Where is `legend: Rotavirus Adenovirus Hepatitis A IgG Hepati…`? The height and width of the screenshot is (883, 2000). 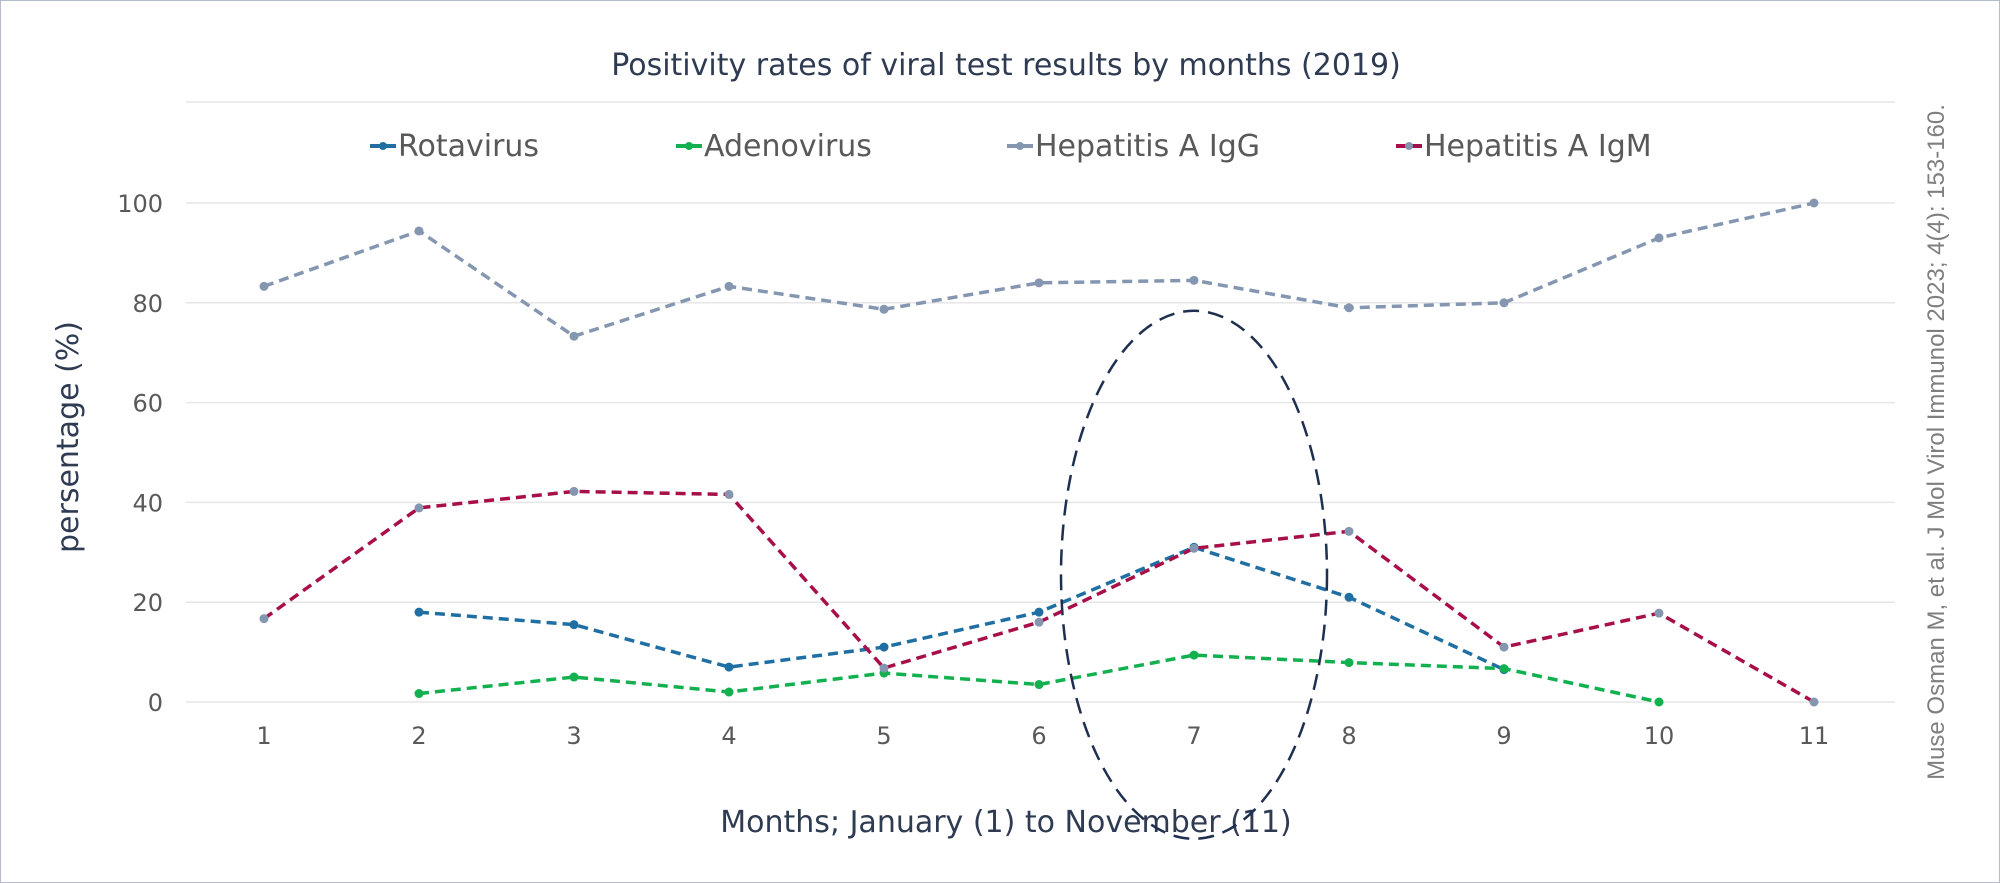 legend: Rotavirus Adenovirus Hepatitis A IgG Hepati… is located at coordinates (1011, 146).